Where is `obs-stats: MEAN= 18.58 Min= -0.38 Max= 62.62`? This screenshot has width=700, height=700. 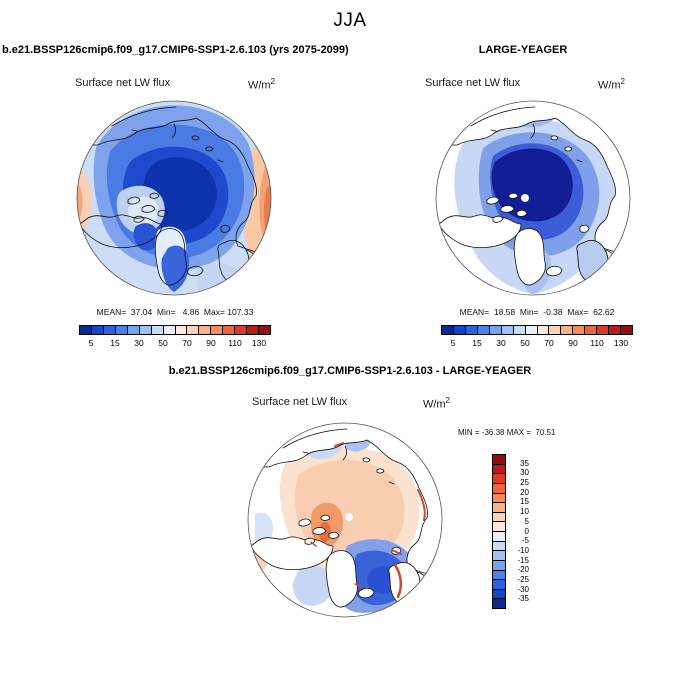 obs-stats: MEAN= 18.58 Min= -0.38 Max= 62.62 is located at coordinates (537, 312).